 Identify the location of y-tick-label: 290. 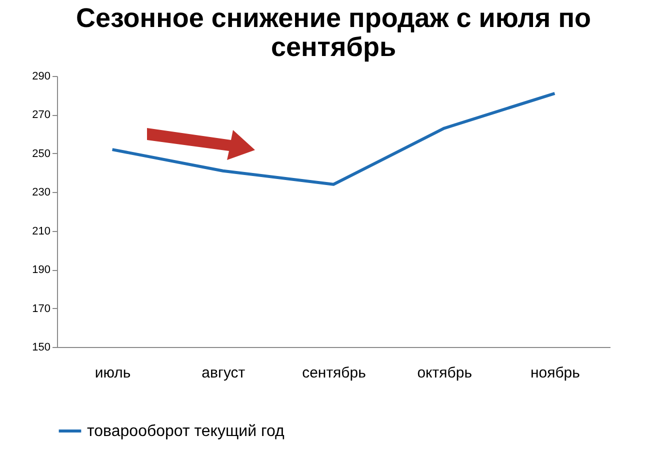
(41, 76).